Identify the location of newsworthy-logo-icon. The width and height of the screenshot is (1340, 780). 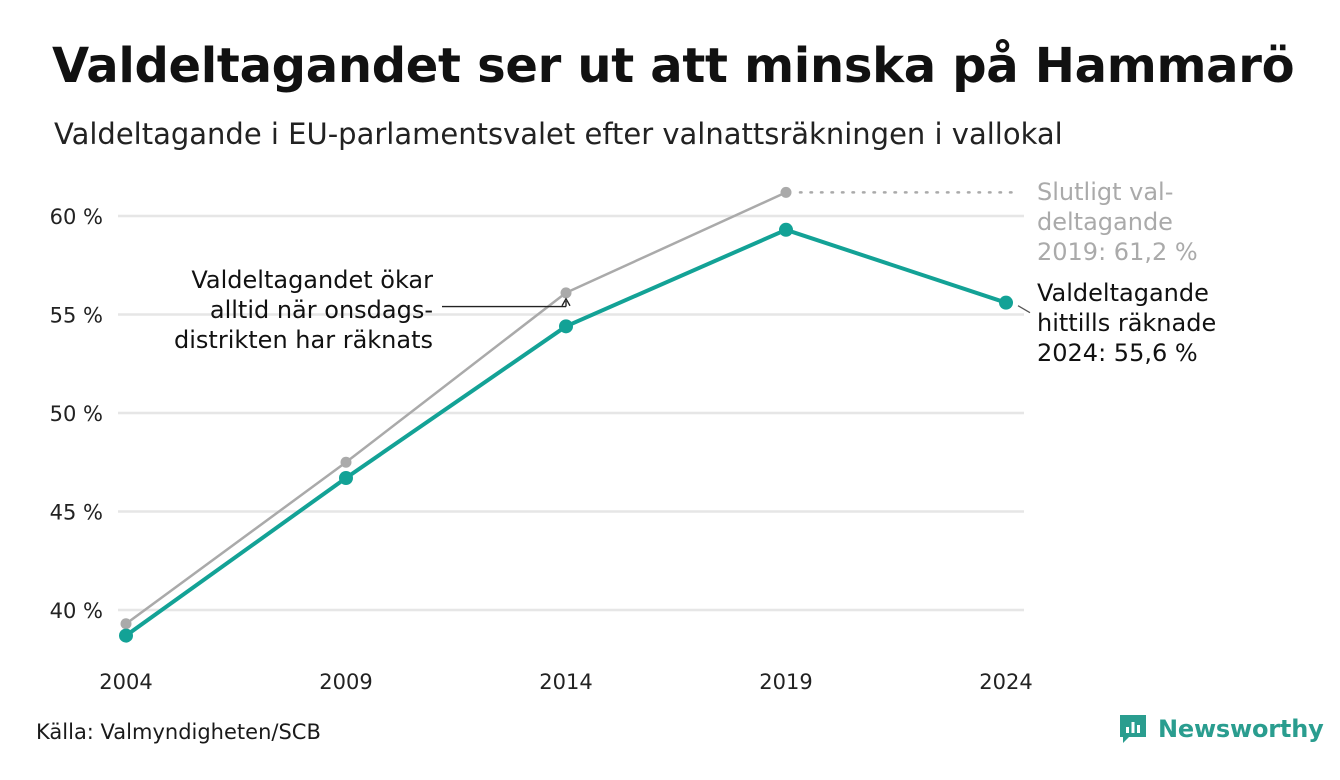
(1133, 729).